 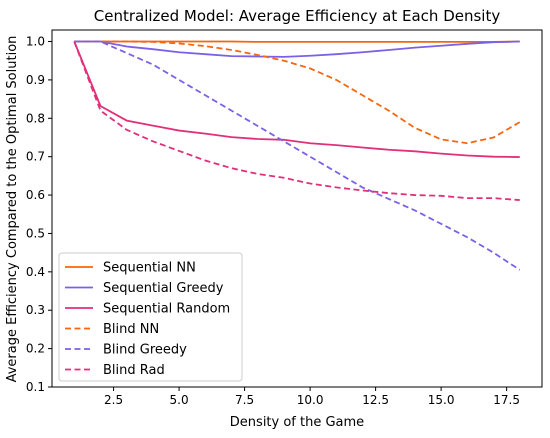 What do you see at coordinates (35, 387) in the screenshot?
I see `y-tick-label: 0.1` at bounding box center [35, 387].